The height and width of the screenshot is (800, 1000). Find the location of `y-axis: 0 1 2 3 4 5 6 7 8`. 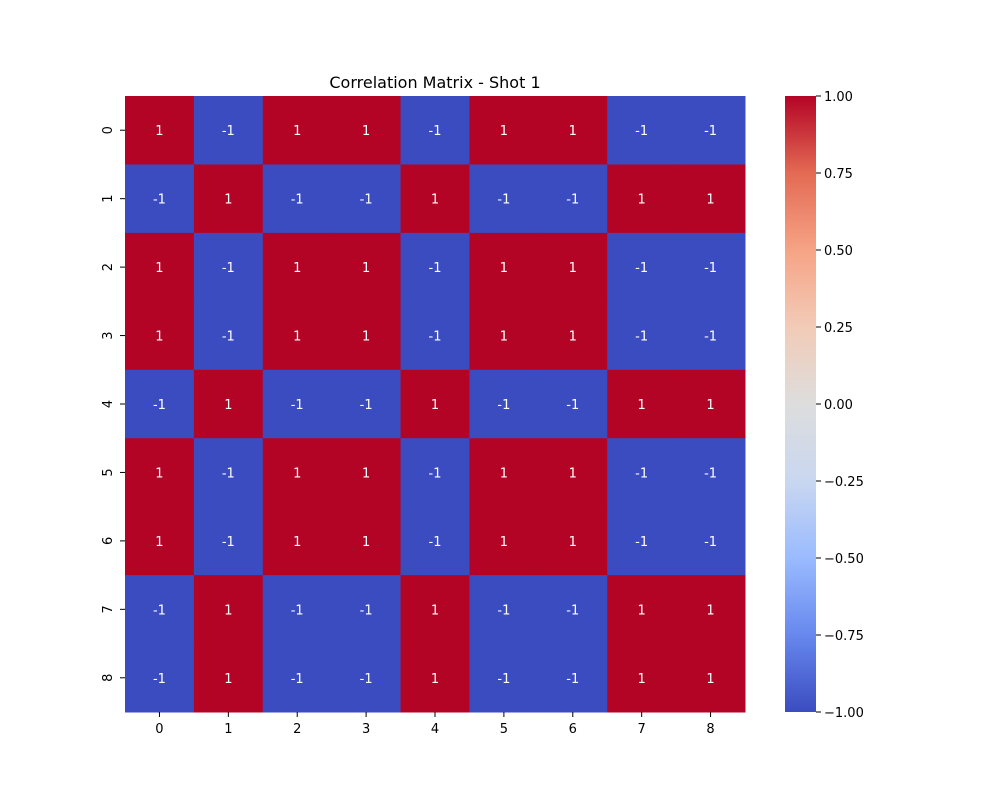

y-axis: 0 1 2 3 4 5 6 7 8 is located at coordinates (113, 404).